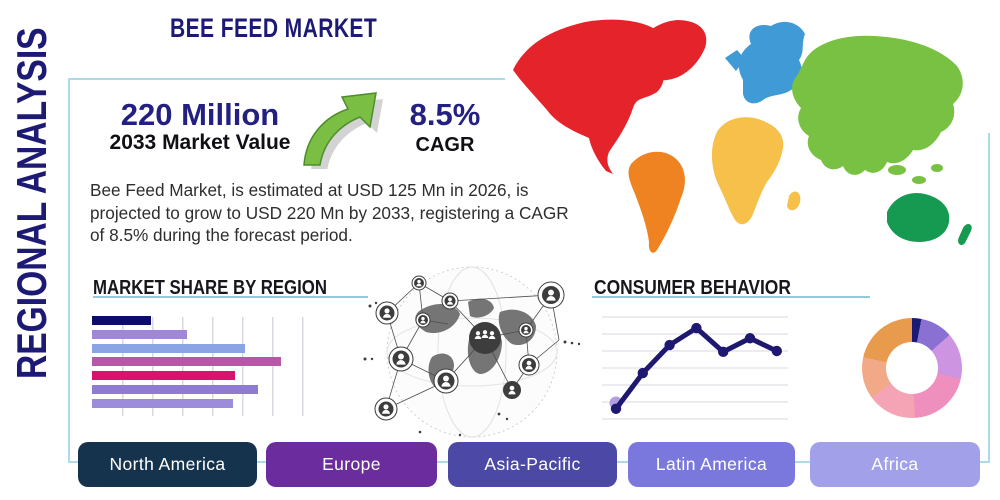  I want to click on map-africa, so click(747, 171).